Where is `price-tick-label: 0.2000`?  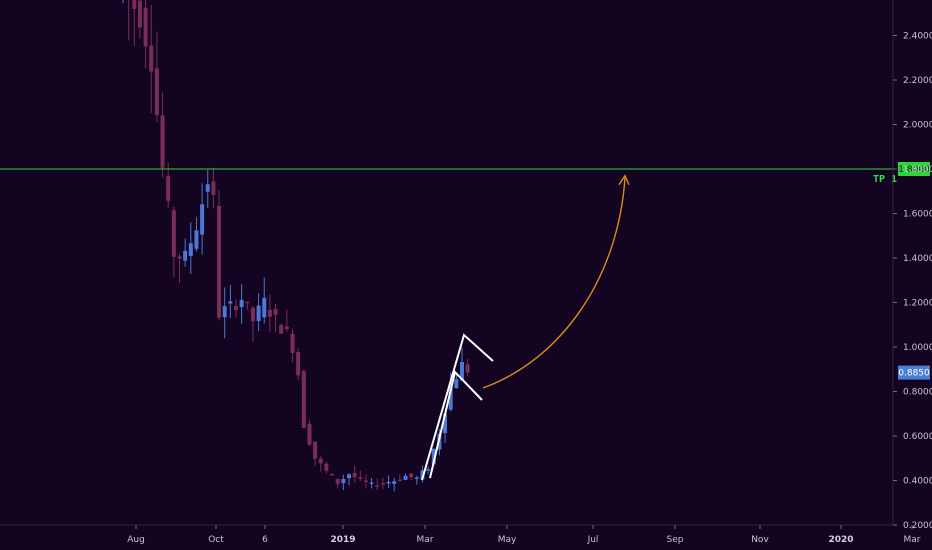
price-tick-label: 0.2000 is located at coordinates (917, 526).